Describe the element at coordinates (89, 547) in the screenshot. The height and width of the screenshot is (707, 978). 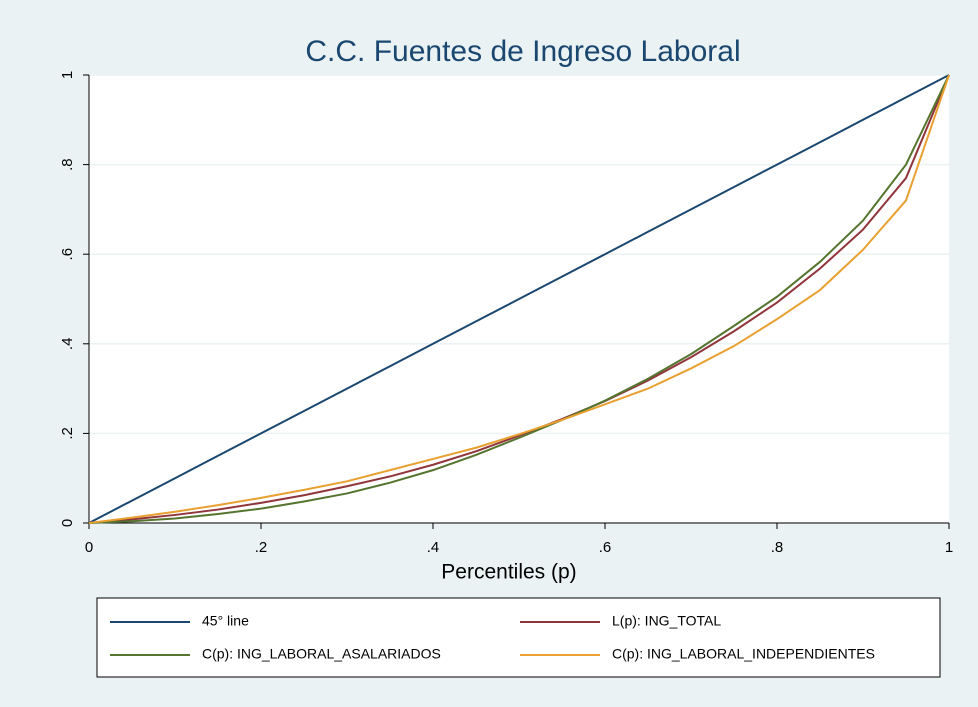
I see `x-tick-label: 0` at that location.